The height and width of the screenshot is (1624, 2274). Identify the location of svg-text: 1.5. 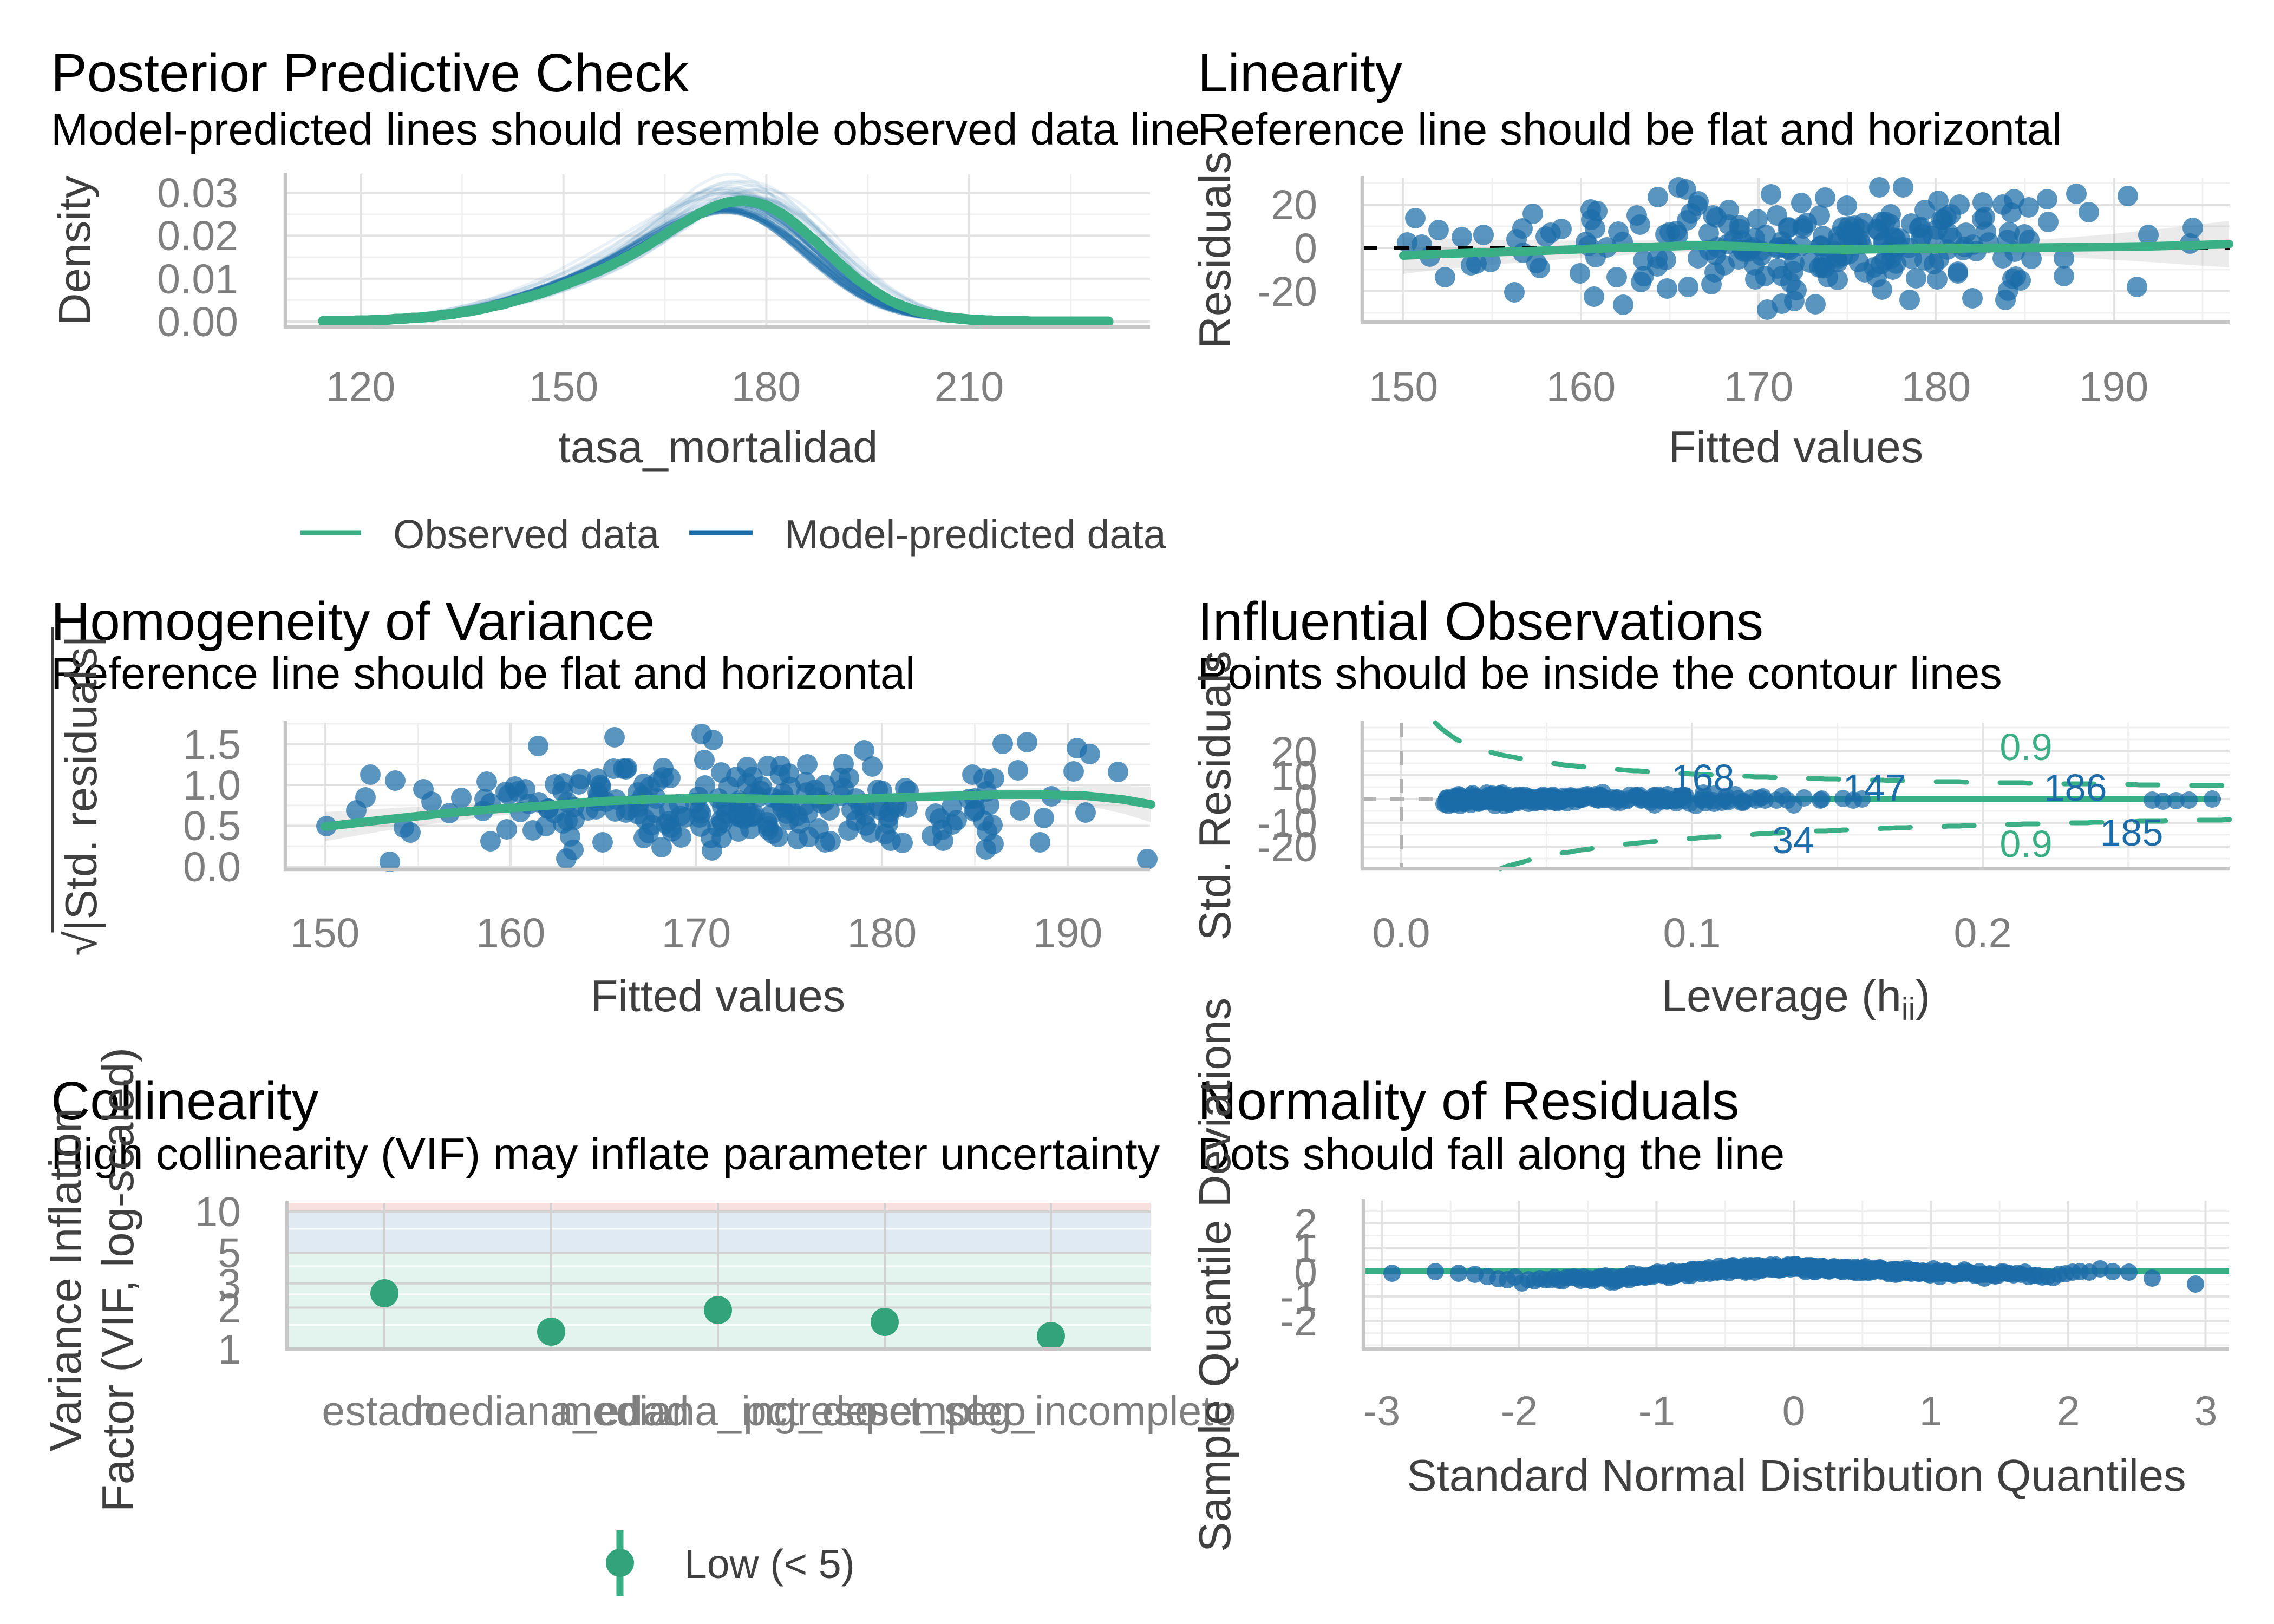
(212, 745).